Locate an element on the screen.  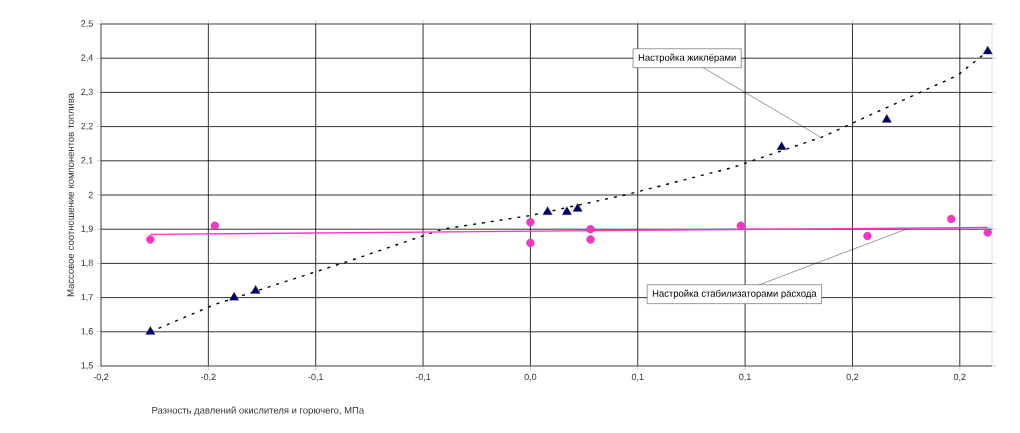
y-tick-label: 2,5 is located at coordinates (87, 24).